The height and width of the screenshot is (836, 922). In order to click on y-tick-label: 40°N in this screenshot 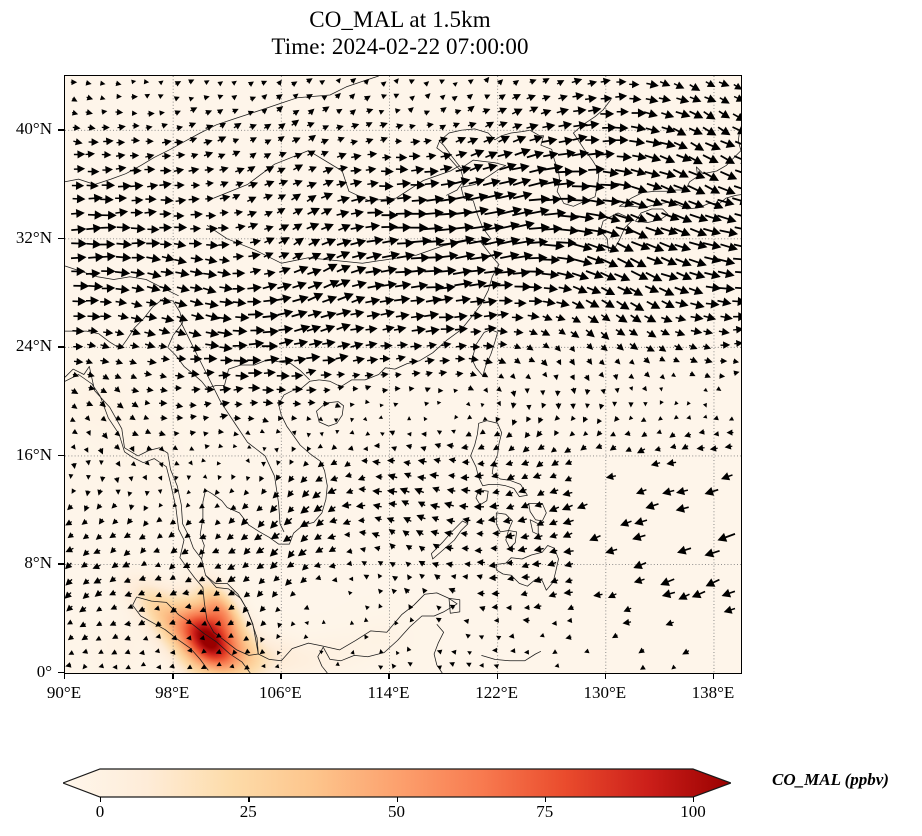, I will do `click(33, 129)`.